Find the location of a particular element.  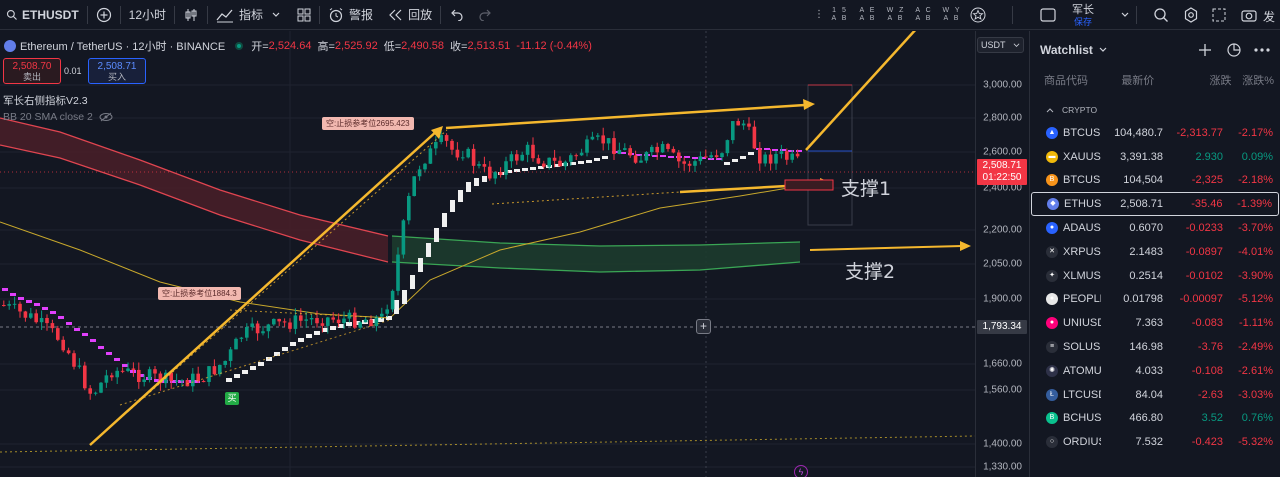

add-symbol-icon is located at coordinates (1205, 50).